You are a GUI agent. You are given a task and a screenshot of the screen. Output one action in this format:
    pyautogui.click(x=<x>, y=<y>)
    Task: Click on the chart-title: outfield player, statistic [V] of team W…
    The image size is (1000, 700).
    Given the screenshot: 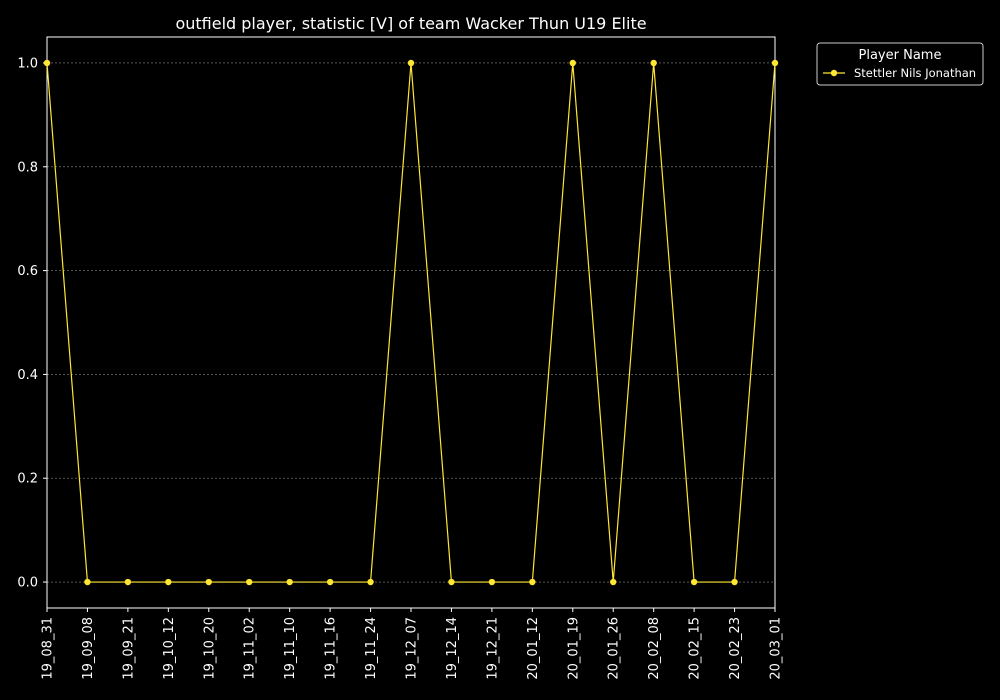 What is the action you would take?
    pyautogui.click(x=410, y=23)
    